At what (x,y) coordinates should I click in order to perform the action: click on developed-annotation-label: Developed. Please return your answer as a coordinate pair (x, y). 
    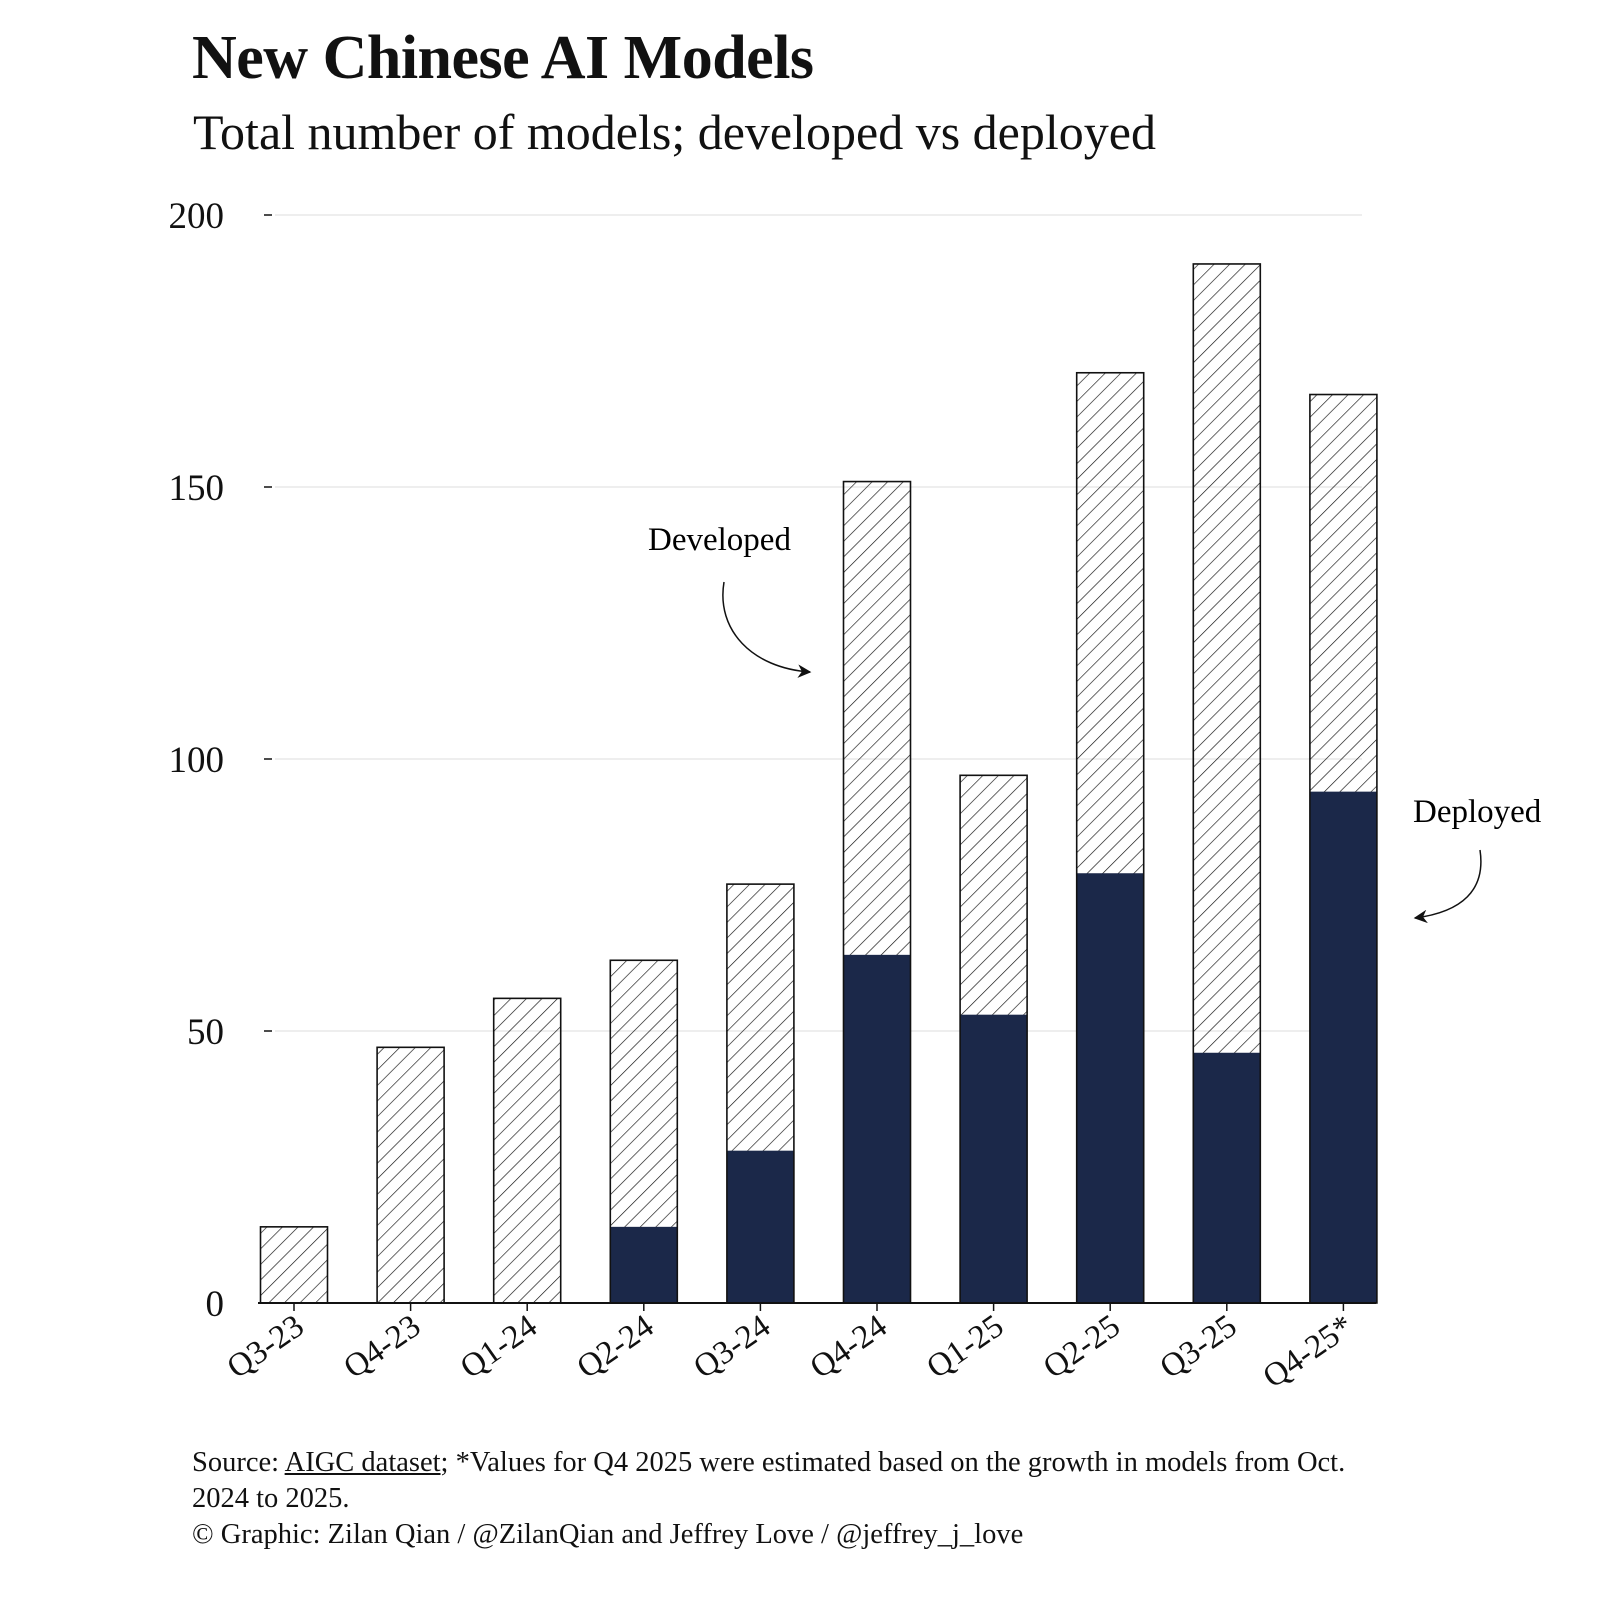
    Looking at the image, I should click on (719, 540).